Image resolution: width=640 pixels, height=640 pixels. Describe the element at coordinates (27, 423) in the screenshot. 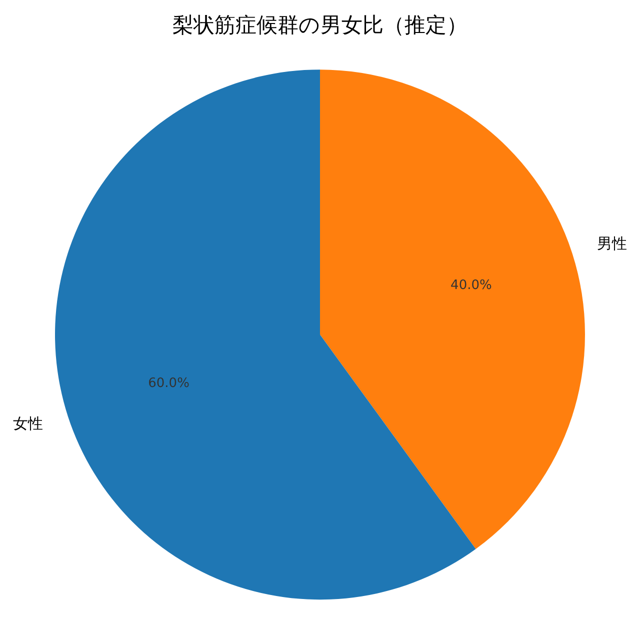

I see `slice-label: 女性` at that location.